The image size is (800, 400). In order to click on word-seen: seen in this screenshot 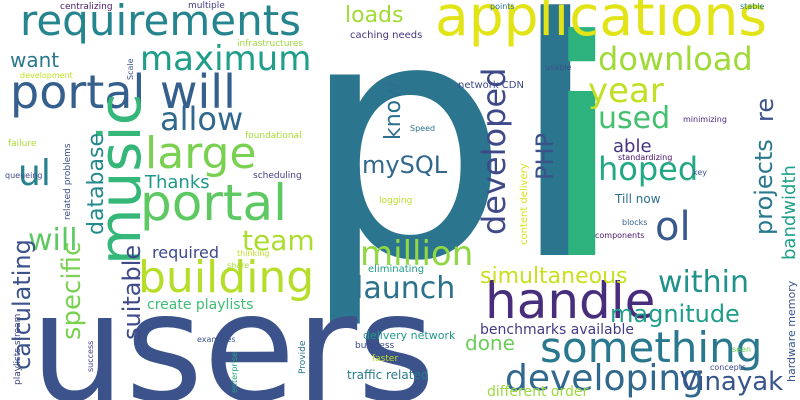, I will do `click(741, 349)`.